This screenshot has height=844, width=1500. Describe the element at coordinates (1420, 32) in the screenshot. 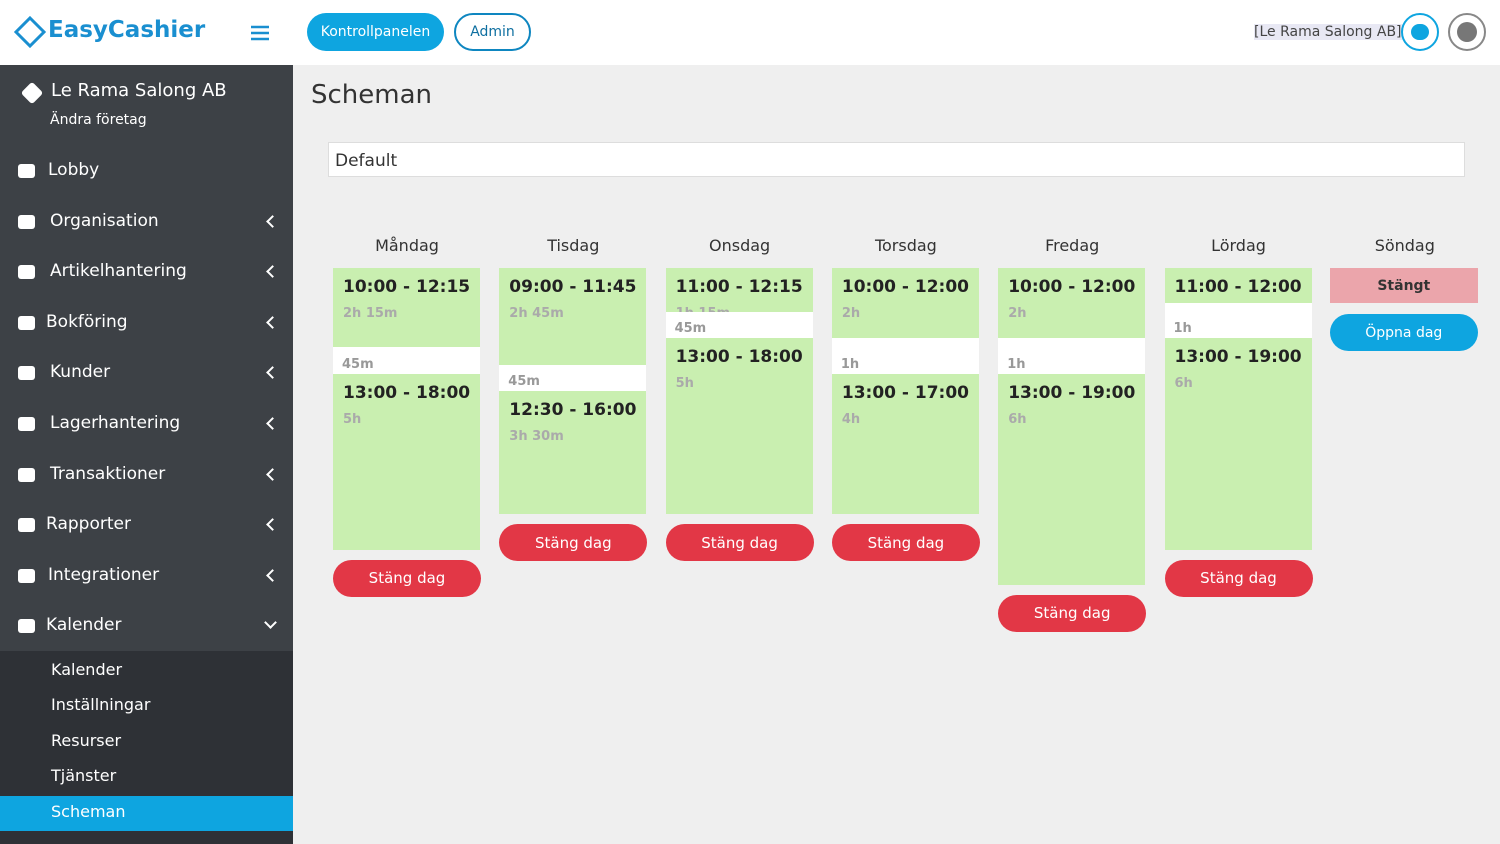

I see `cloud-button` at that location.